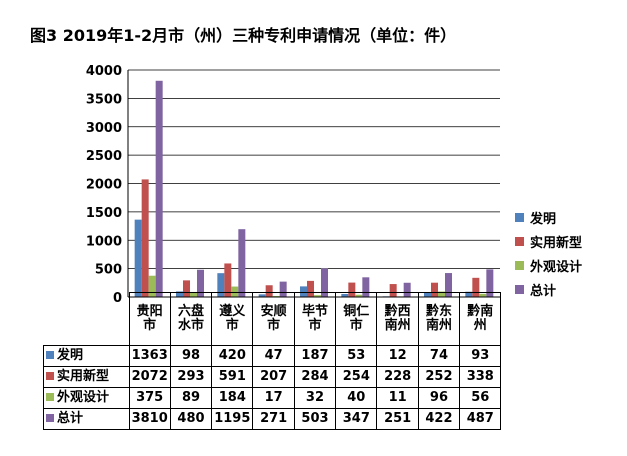 The height and width of the screenshot is (456, 627). What do you see at coordinates (356, 318) in the screenshot?
I see `category-label-text: 铜仁市` at bounding box center [356, 318].